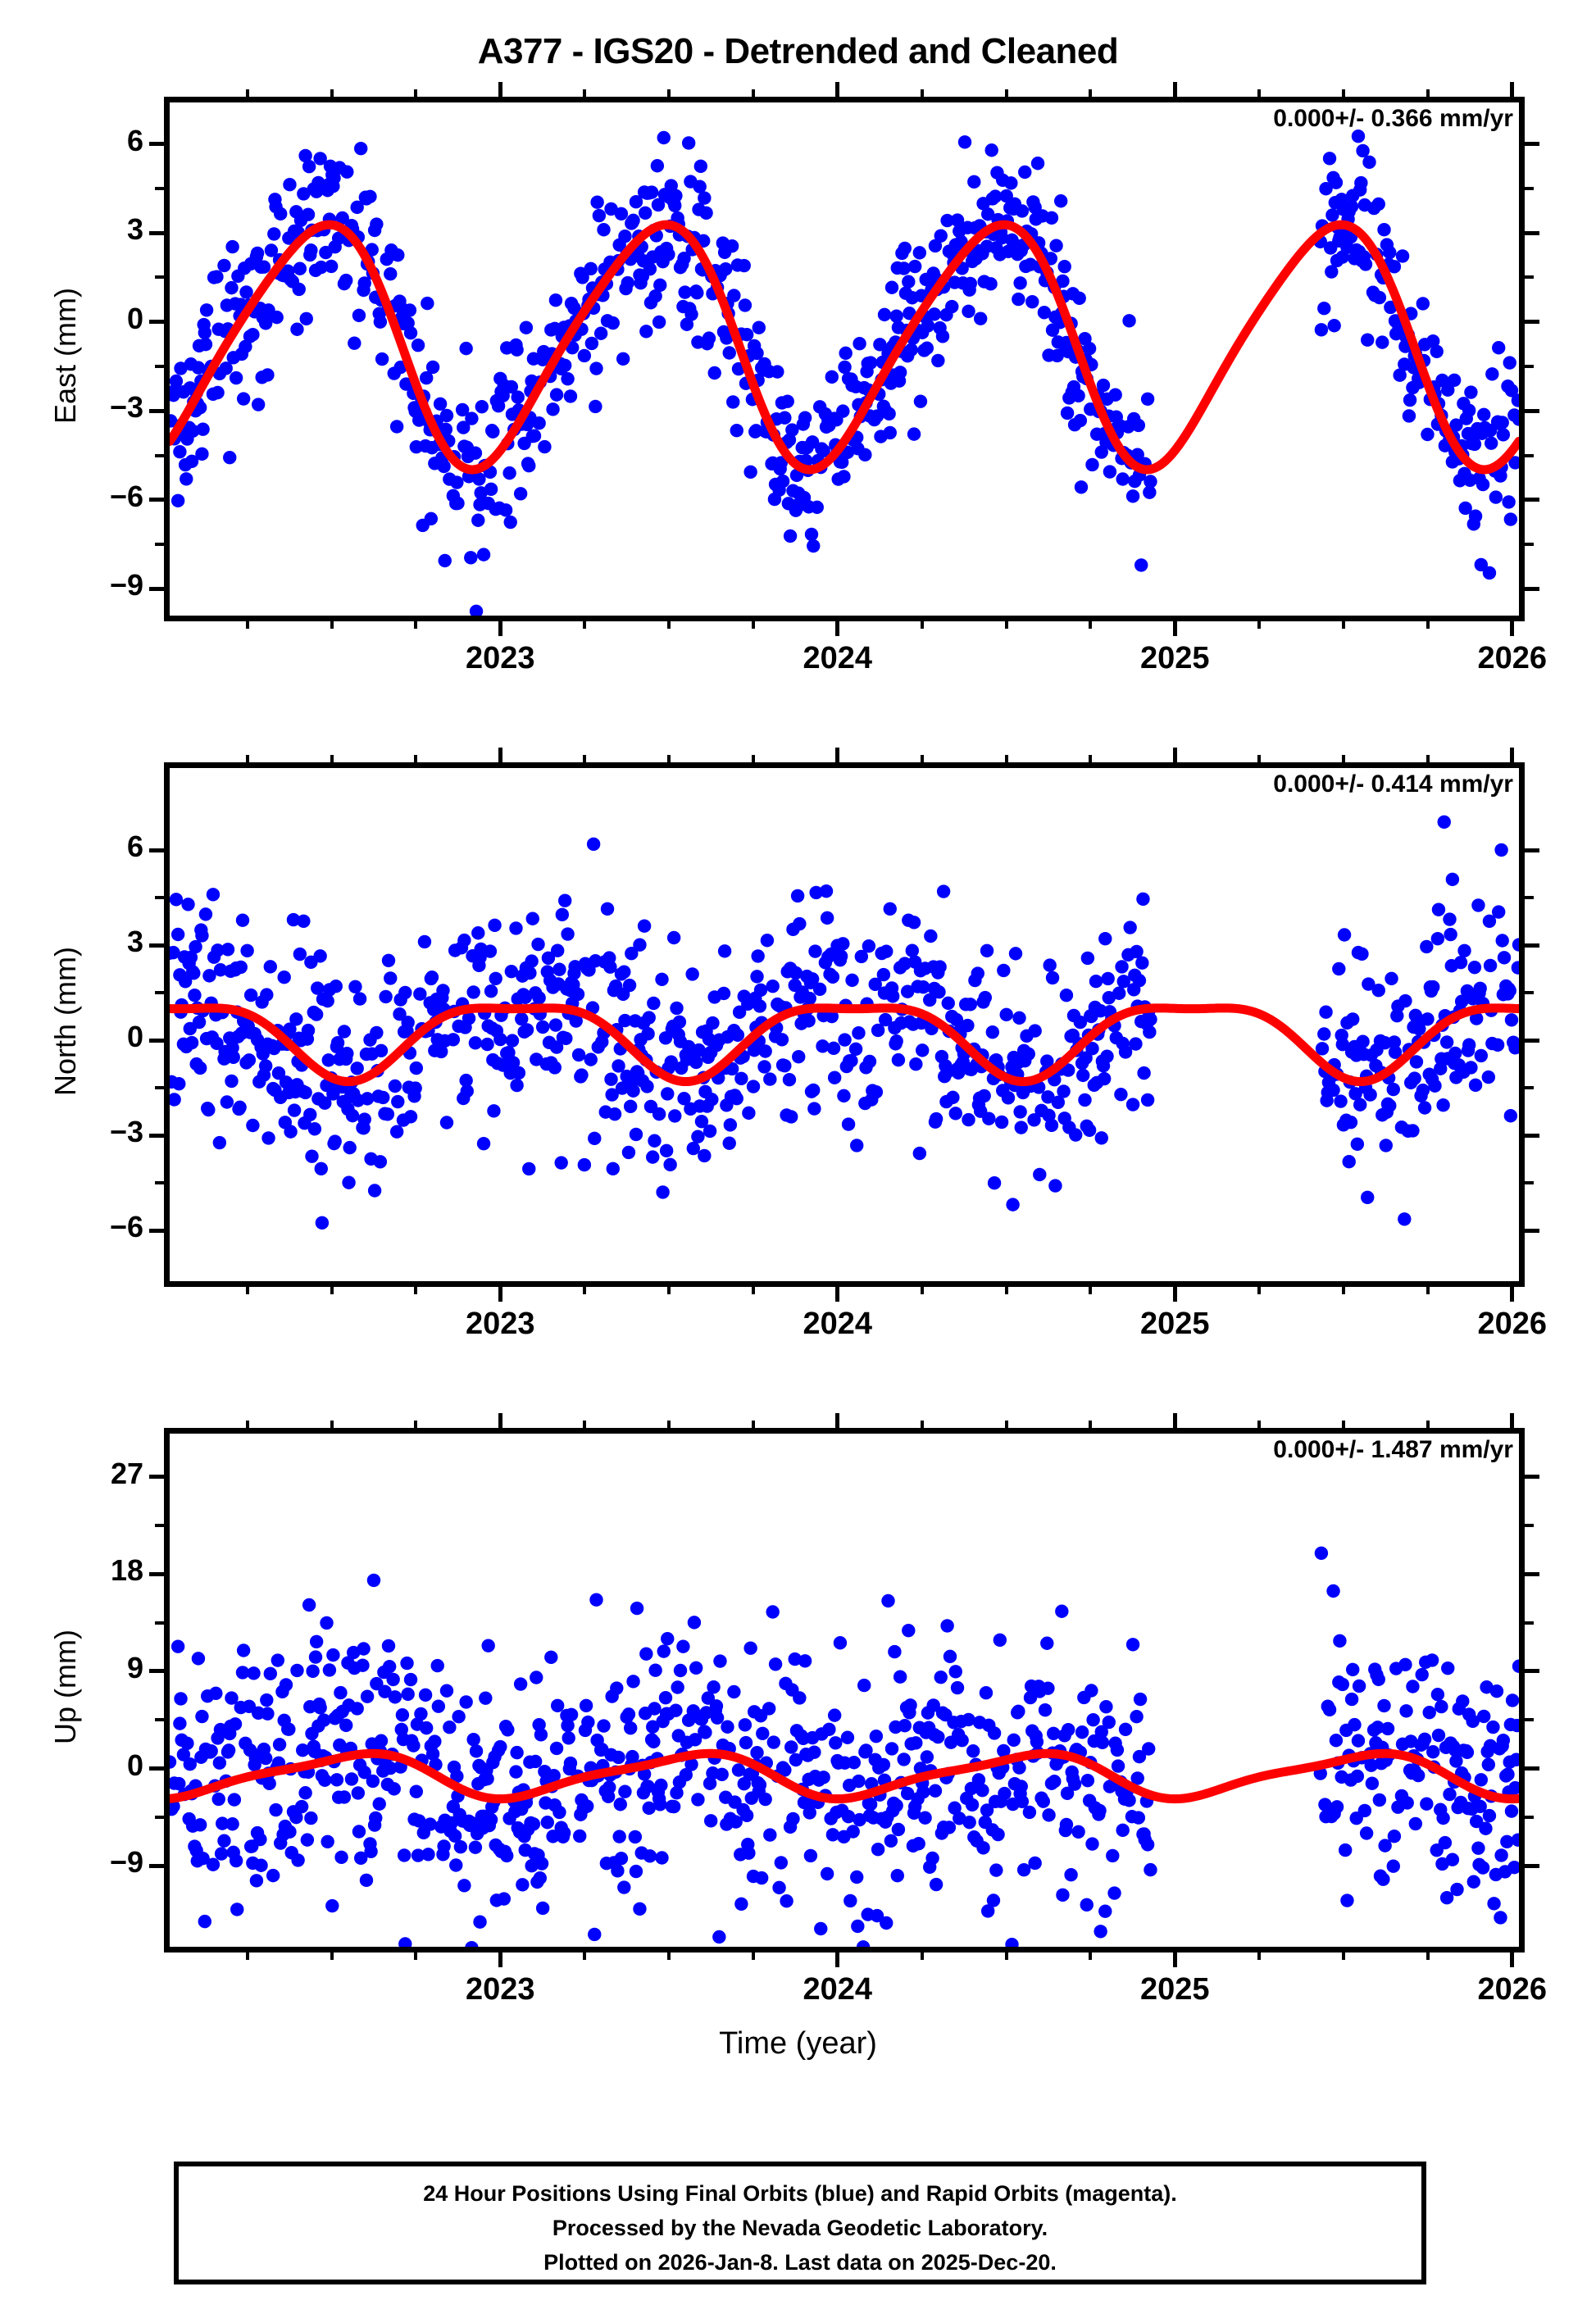  Describe the element at coordinates (126, 1132) in the screenshot. I see `ytick-label-north-3: −3` at that location.